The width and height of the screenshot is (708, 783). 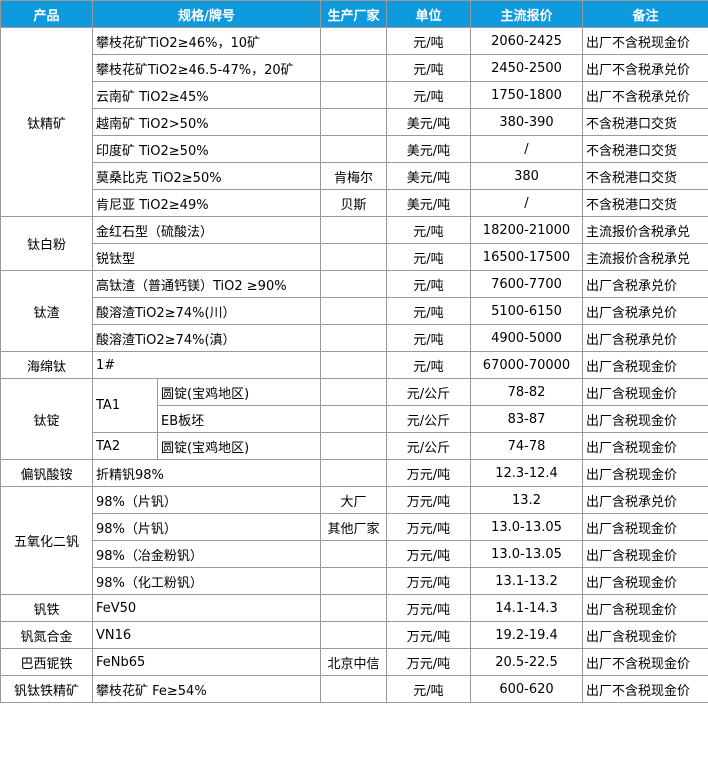 I want to click on table-row: 云南矿 TiO2≥45% 元/吨 1750-1800 出厂不含税承兑价, so click(x=354, y=95).